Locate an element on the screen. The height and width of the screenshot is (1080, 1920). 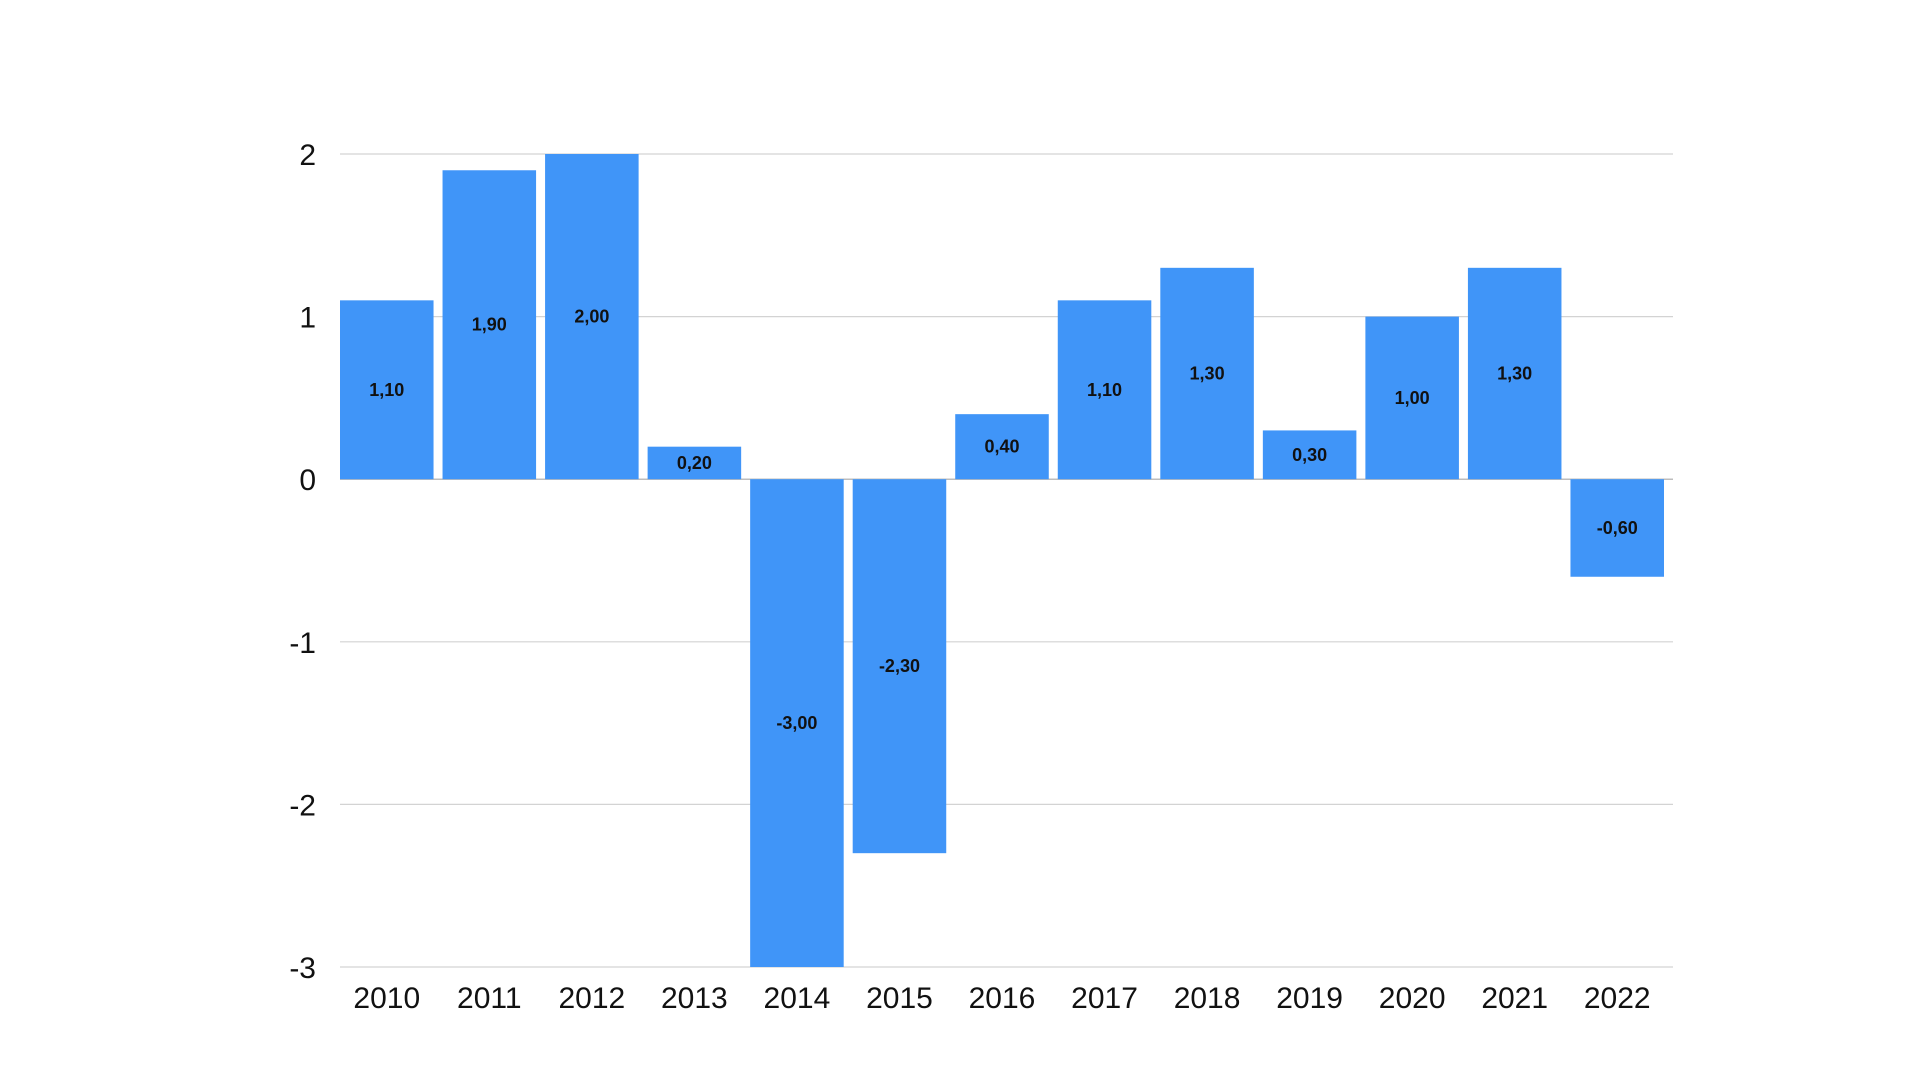
y-tick-label: 1 is located at coordinates (307, 318).